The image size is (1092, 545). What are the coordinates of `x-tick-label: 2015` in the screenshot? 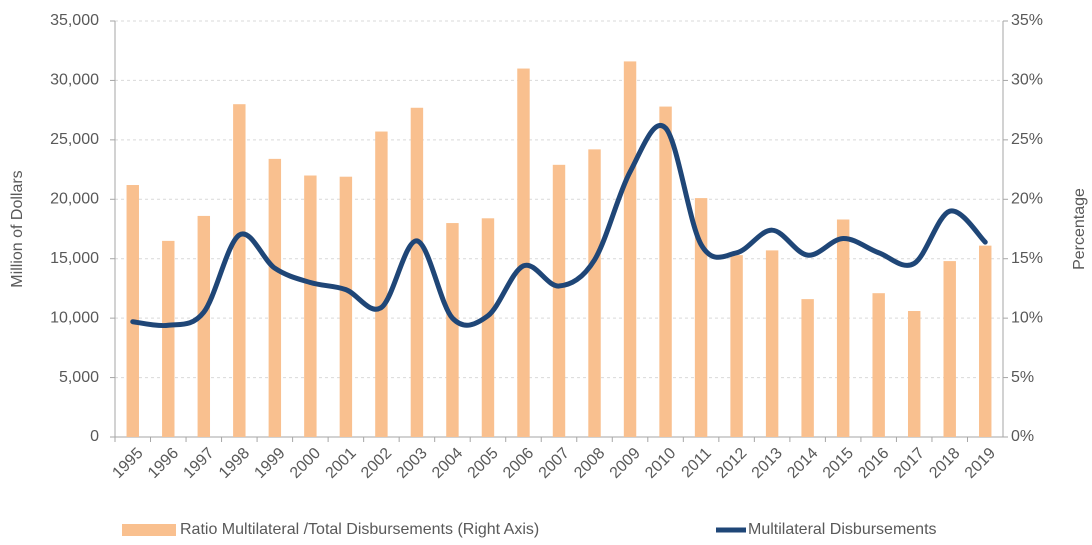 It's located at (838, 463).